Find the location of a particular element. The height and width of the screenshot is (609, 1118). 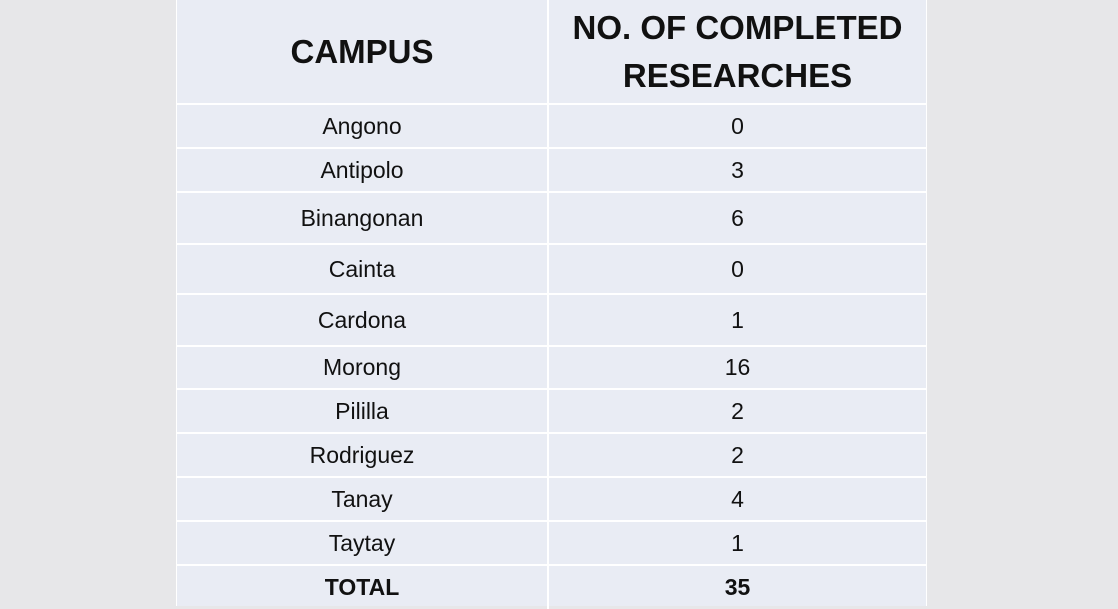

researches-header: NO. OF COMPLETED RESEARCHES is located at coordinates (737, 52).